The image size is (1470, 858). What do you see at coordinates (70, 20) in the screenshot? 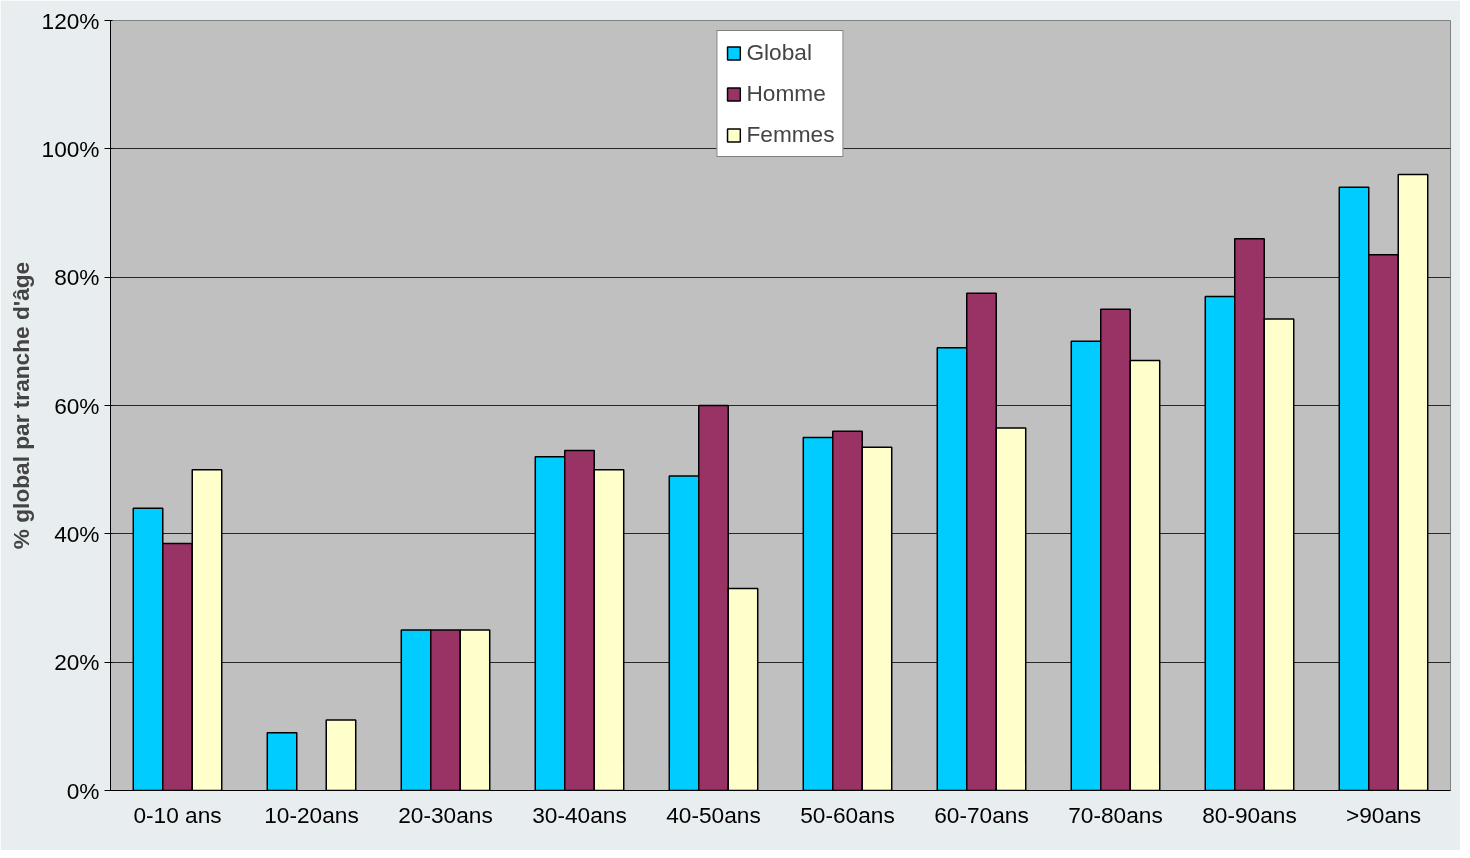
I see `y-tick-label: 120%` at bounding box center [70, 20].